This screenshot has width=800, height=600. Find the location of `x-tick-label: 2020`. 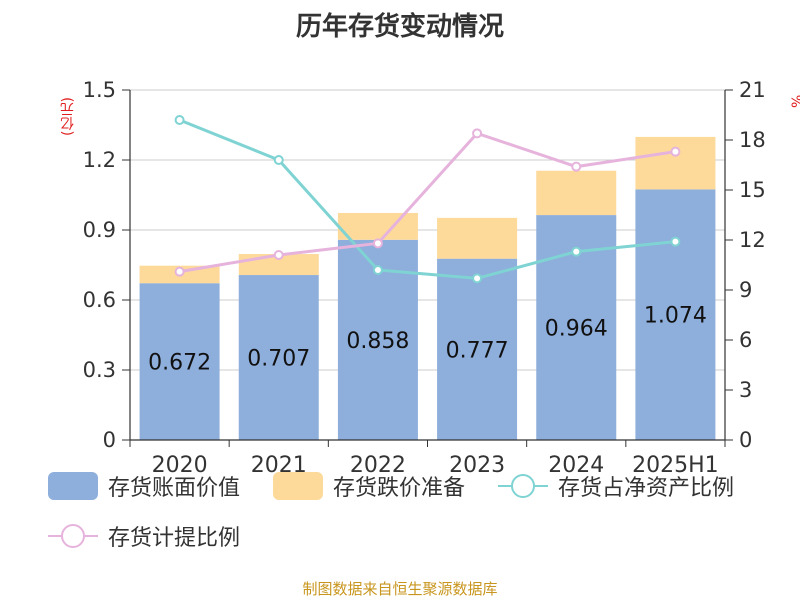

x-tick-label: 2020 is located at coordinates (180, 465).